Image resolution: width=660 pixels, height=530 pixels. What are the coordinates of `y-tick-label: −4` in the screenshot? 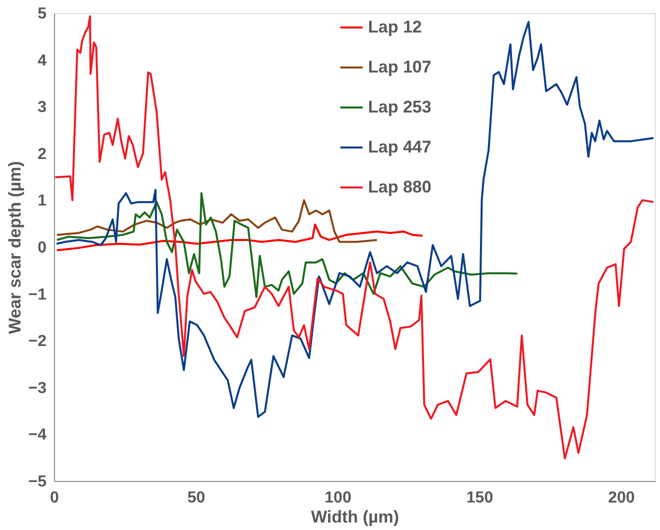 It's located at (37, 435).